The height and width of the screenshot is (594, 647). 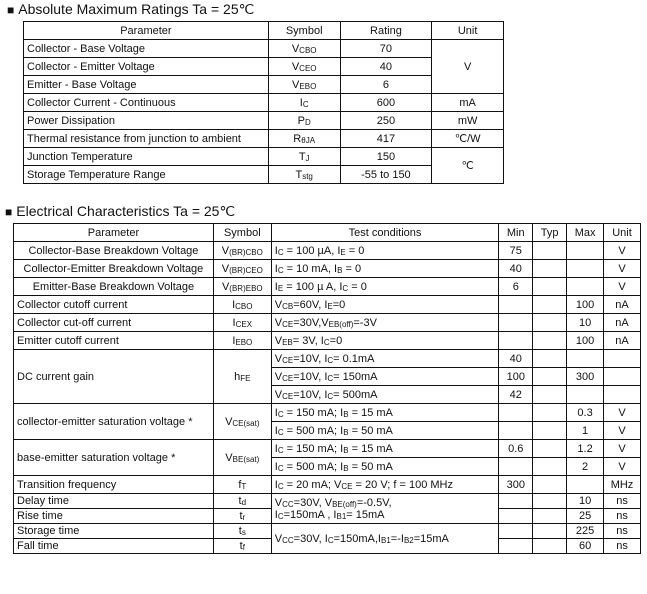 I want to click on unit-cell: ℃, so click(x=467, y=165).